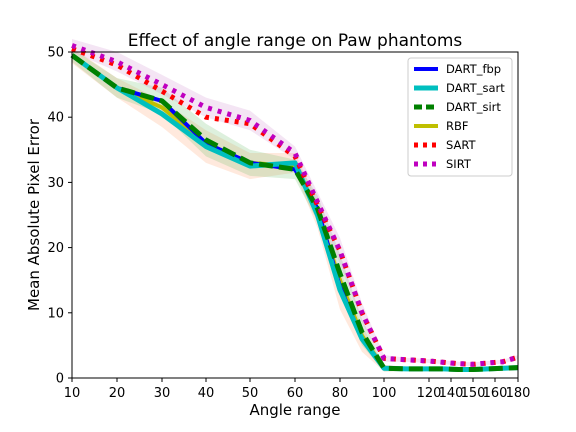  I want to click on x-tick-label: 160, so click(495, 393).